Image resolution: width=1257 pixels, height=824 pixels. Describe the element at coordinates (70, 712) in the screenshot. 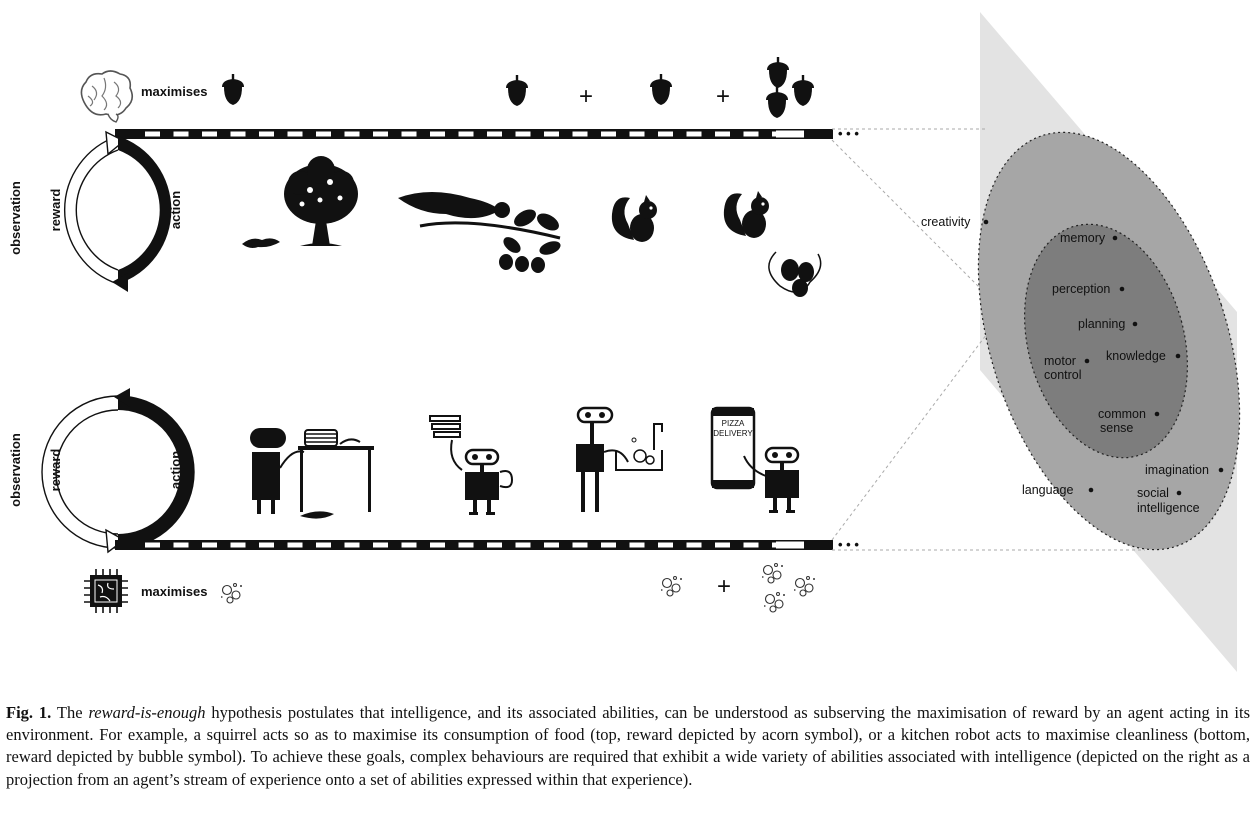

I see `caption-text: The` at that location.